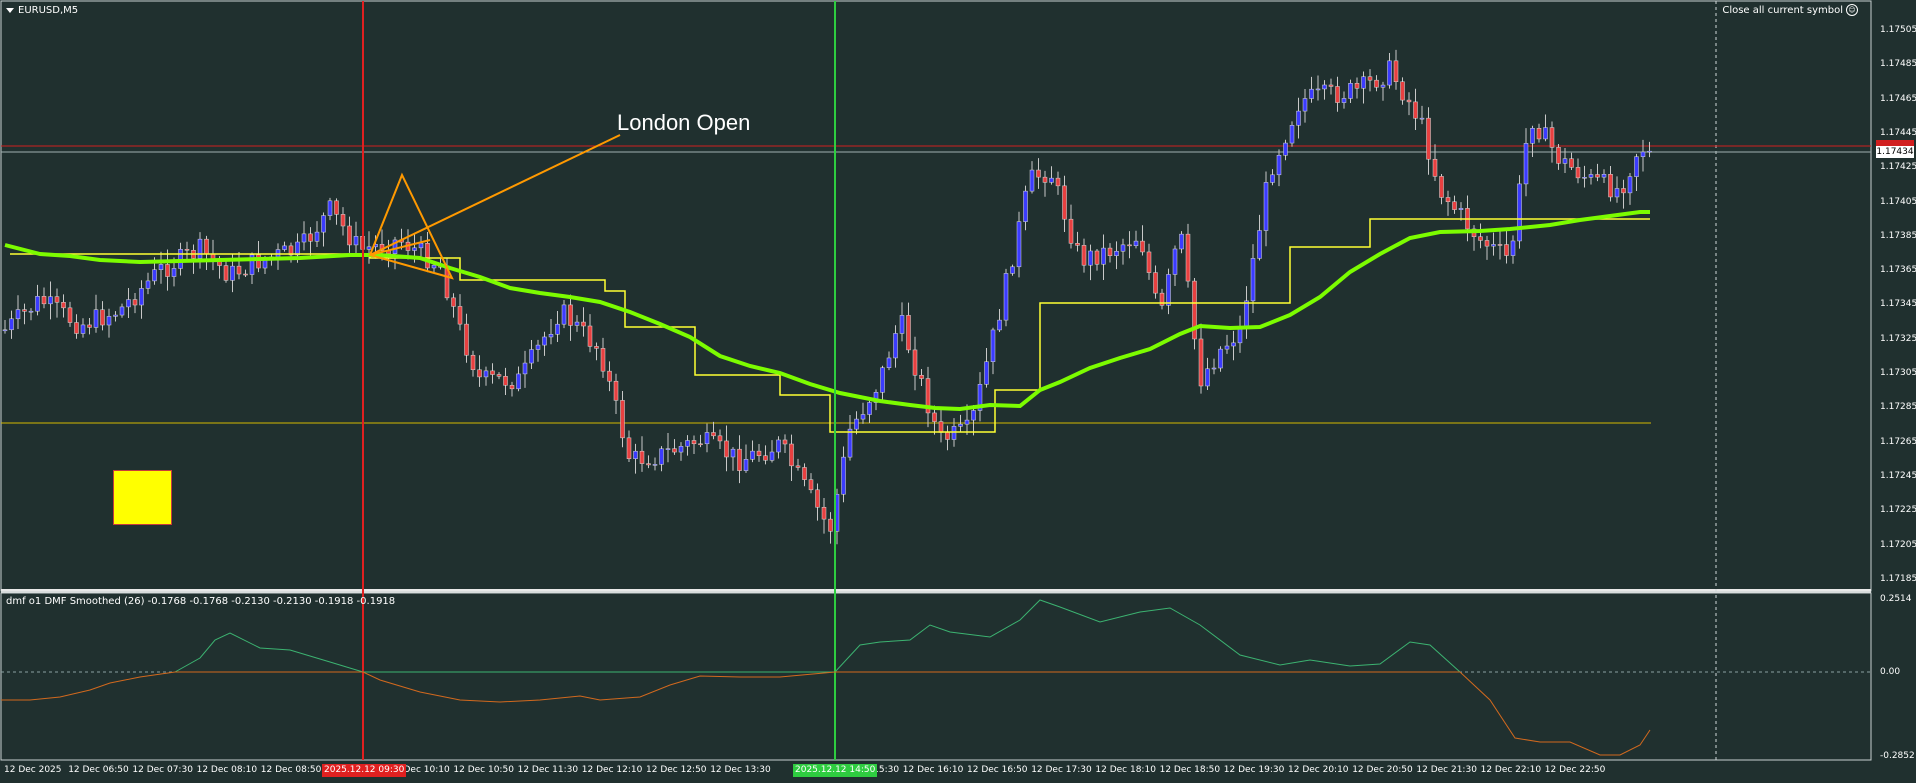 This screenshot has height=783, width=1916. Describe the element at coordinates (1575, 770) in the screenshot. I see `time-axis-label: 12 Dec 22:50` at that location.